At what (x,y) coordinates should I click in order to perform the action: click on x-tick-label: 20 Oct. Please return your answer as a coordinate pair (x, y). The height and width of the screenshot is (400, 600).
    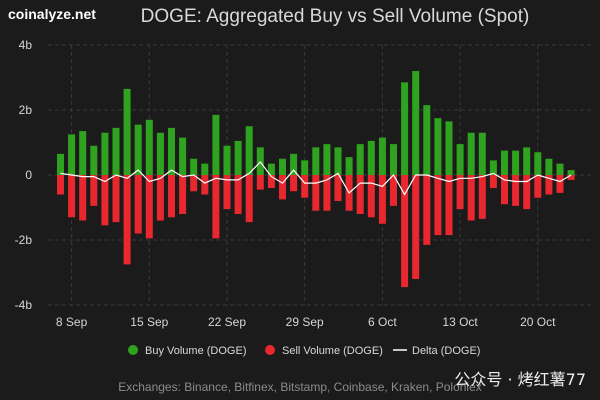
    Looking at the image, I should click on (538, 322).